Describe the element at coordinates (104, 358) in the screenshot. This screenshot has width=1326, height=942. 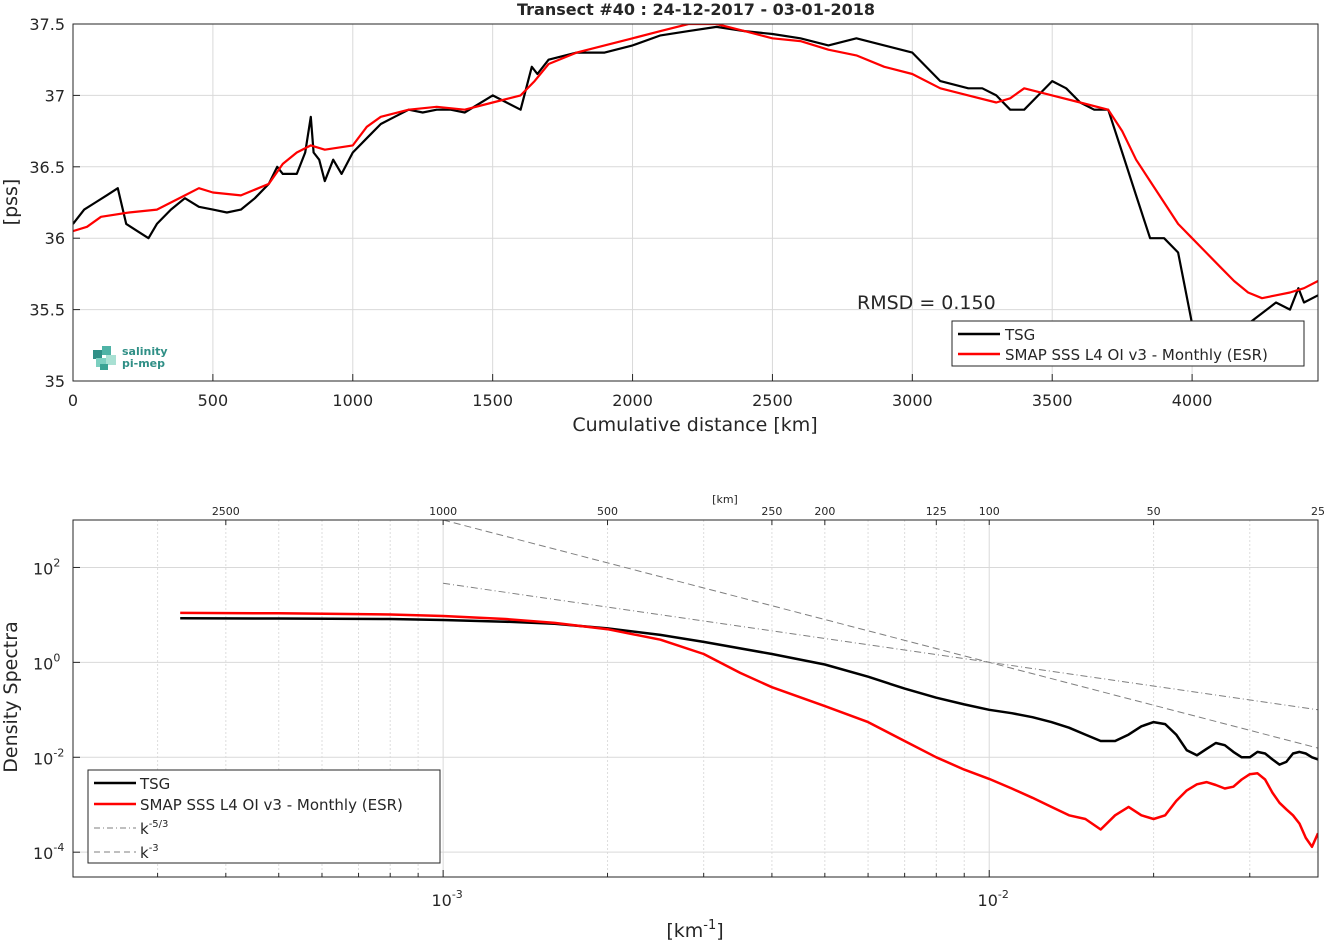
I see `logo-mark-icon` at that location.